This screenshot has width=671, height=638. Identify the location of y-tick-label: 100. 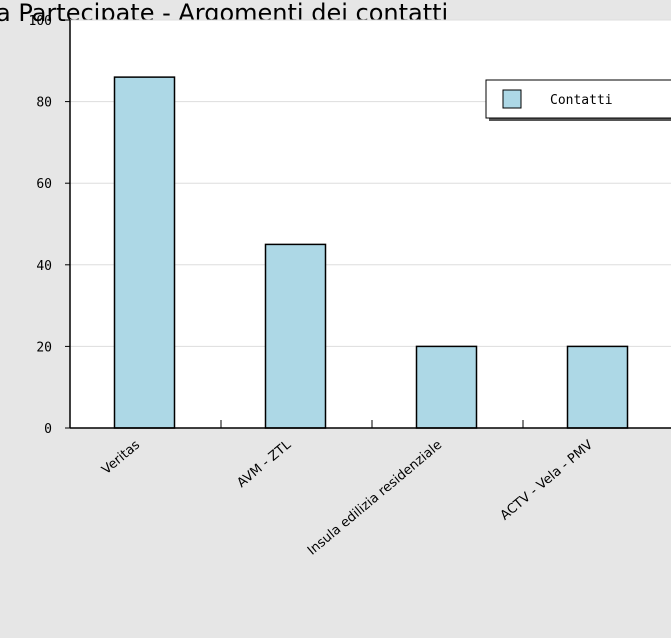
(40, 21).